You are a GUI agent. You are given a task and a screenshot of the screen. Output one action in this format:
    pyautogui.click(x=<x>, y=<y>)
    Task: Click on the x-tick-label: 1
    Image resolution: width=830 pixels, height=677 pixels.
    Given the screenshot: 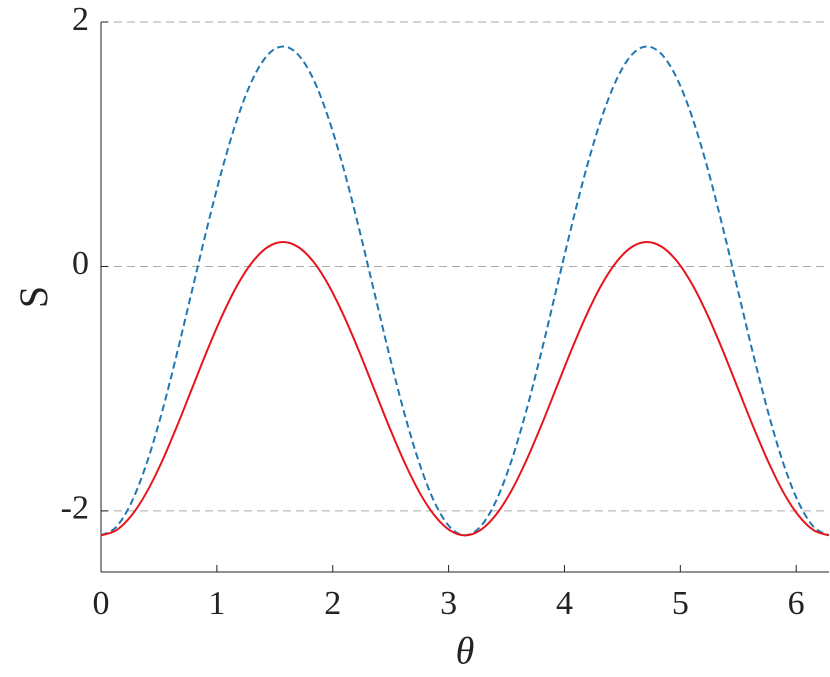 What is the action you would take?
    pyautogui.click(x=216, y=603)
    